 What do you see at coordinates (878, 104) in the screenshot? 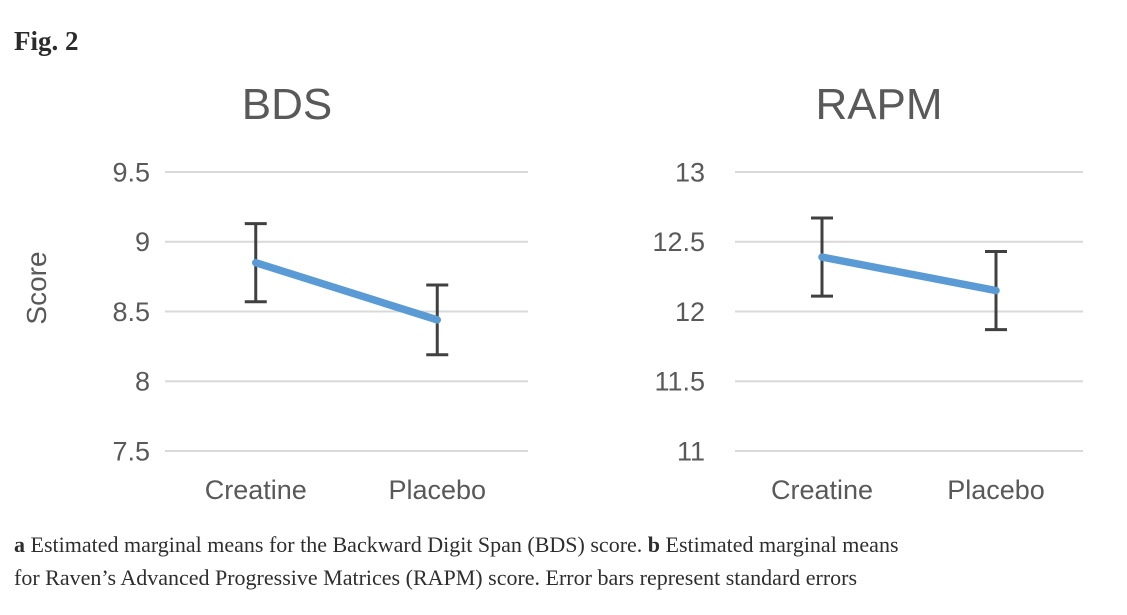
I see `chart-title: RAPM` at bounding box center [878, 104].